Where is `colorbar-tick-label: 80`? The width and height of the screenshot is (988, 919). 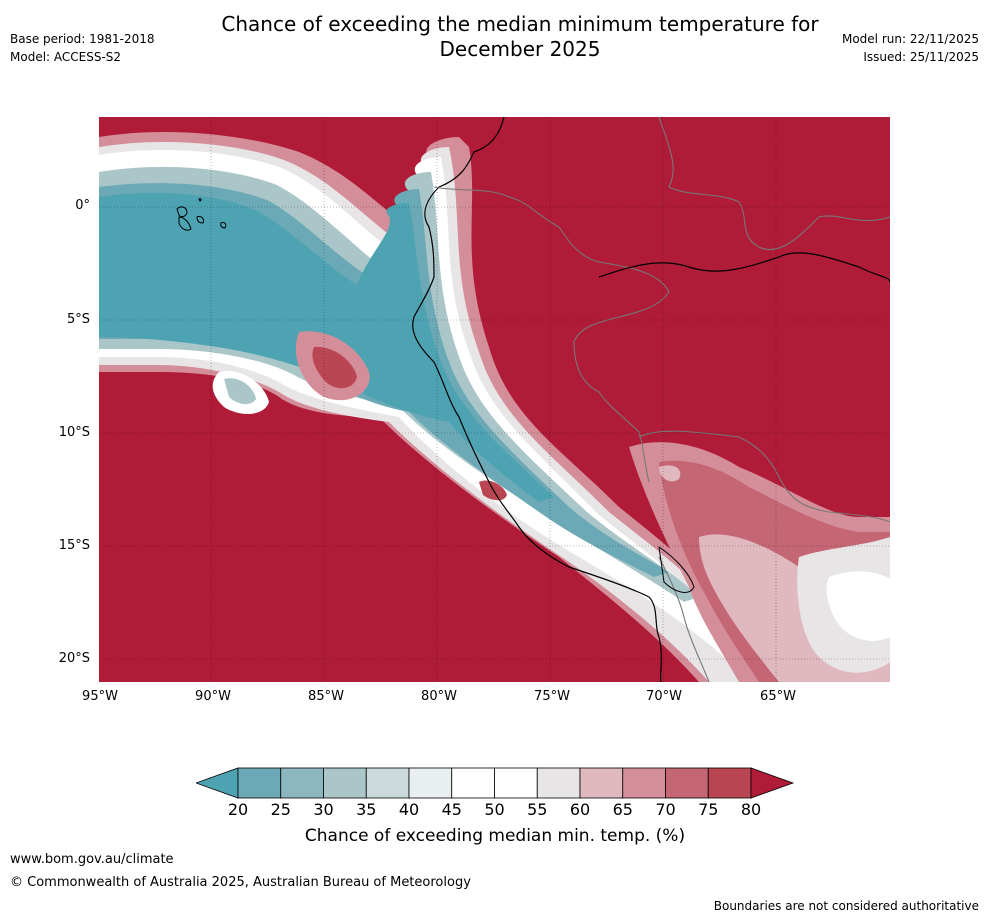
colorbar-tick-label: 80 is located at coordinates (751, 809).